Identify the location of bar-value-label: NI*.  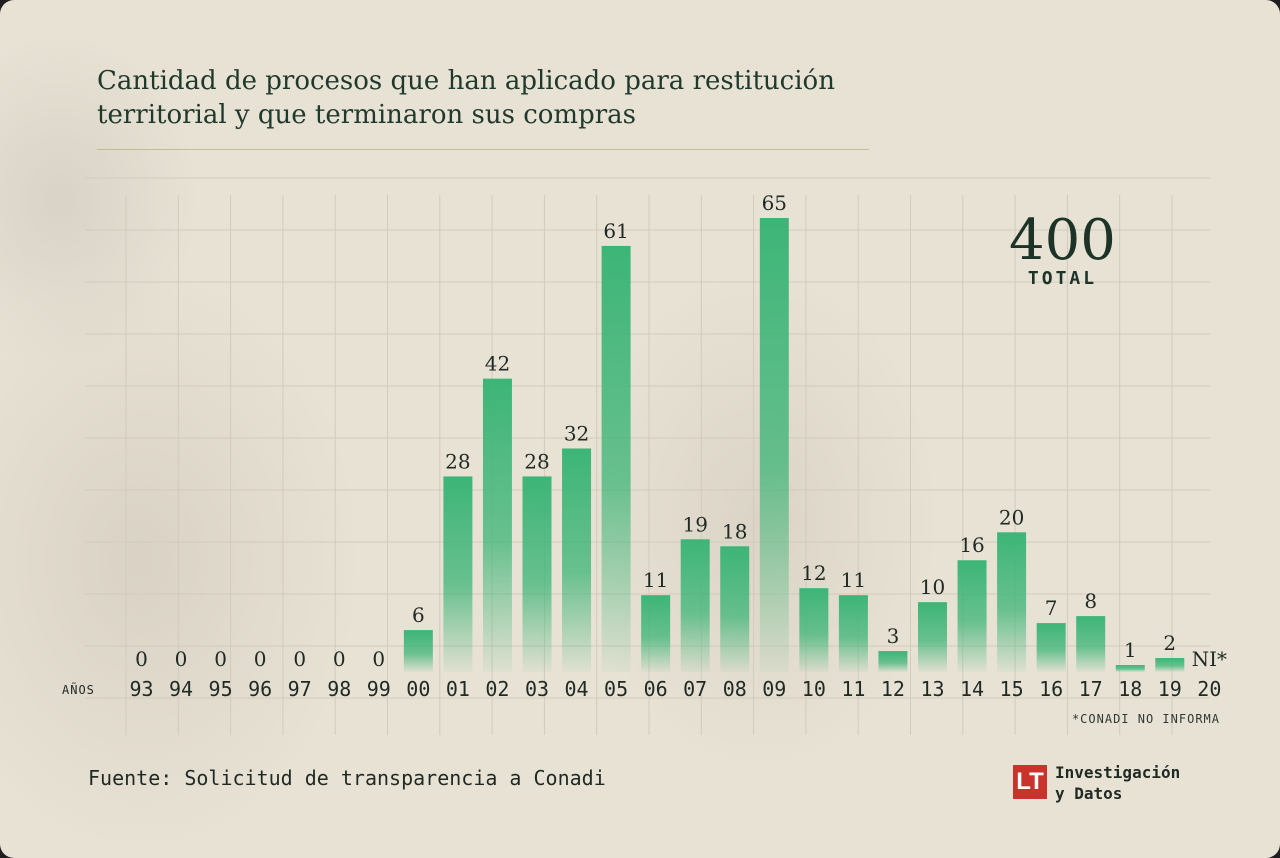
(1209, 659).